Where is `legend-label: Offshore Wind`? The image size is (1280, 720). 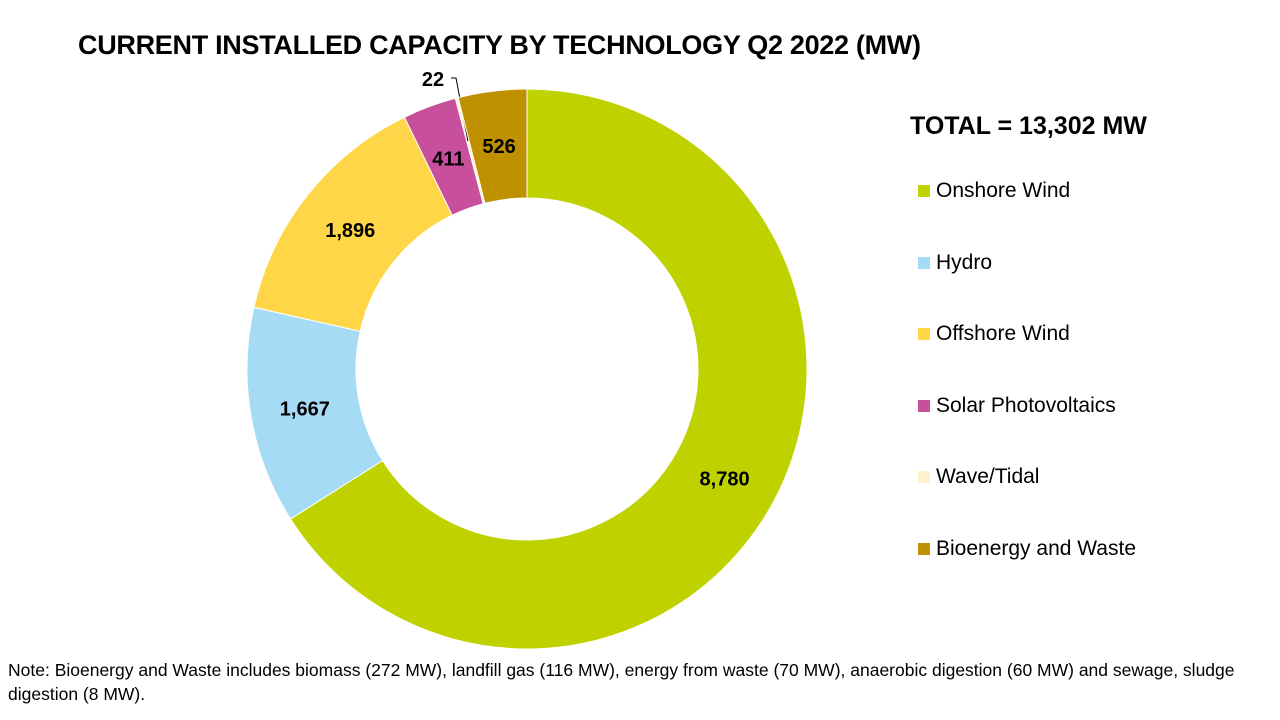
legend-label: Offshore Wind is located at coordinates (1003, 333).